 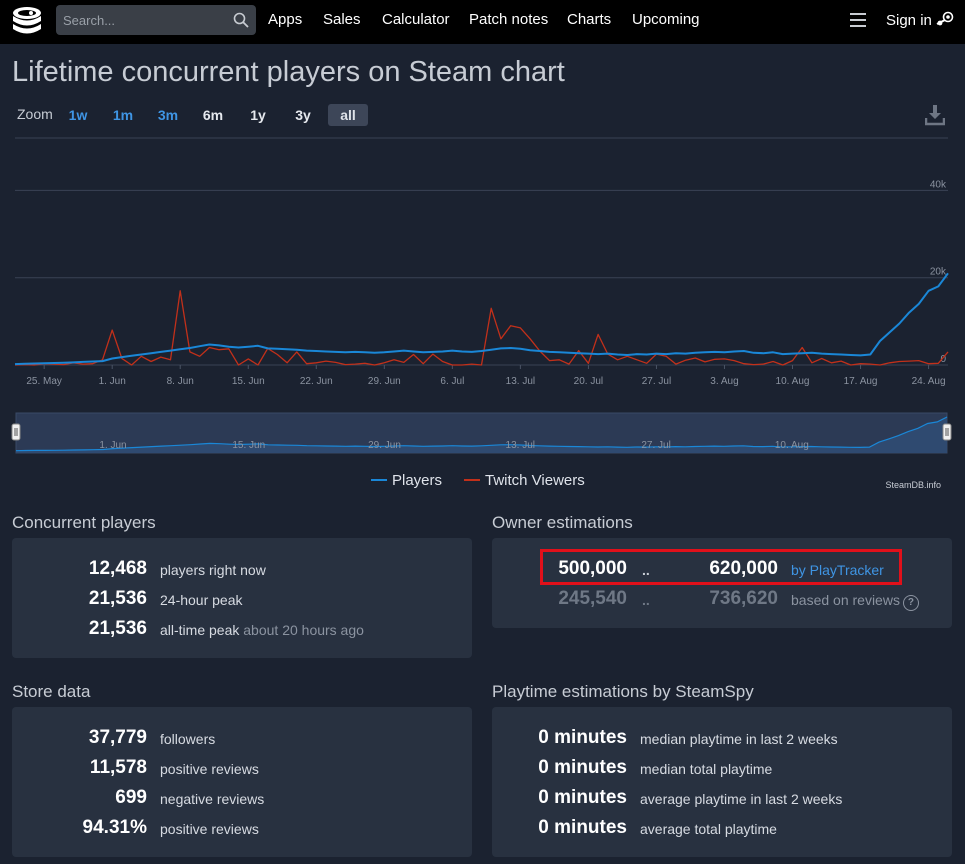 I want to click on positive-percent-value: 94.31%, so click(x=114, y=827).